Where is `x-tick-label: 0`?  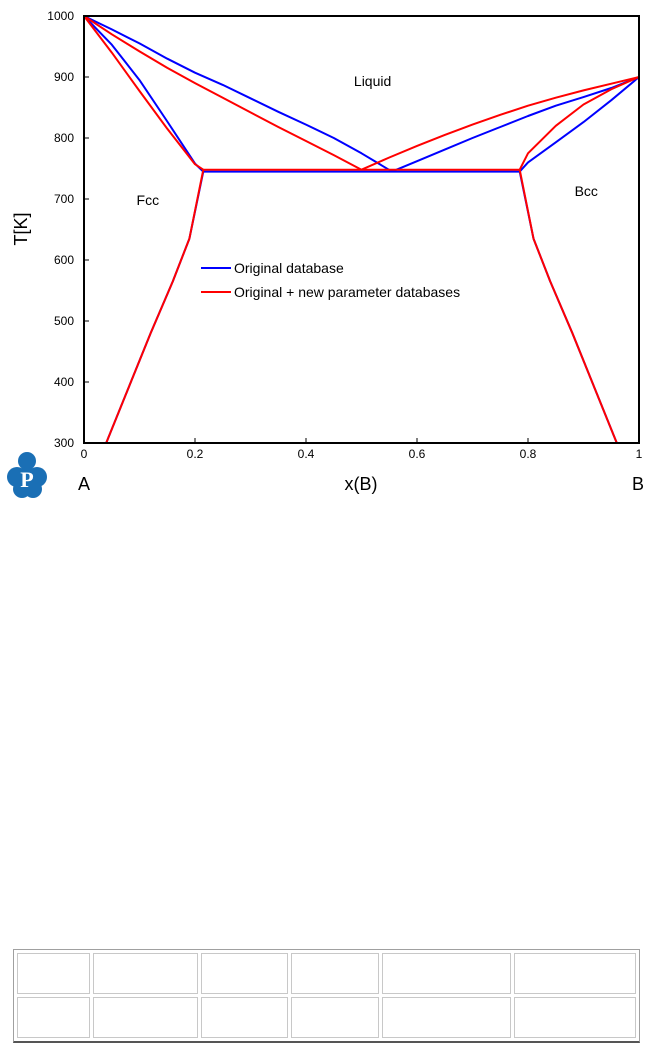 x-tick-label: 0 is located at coordinates (84, 454).